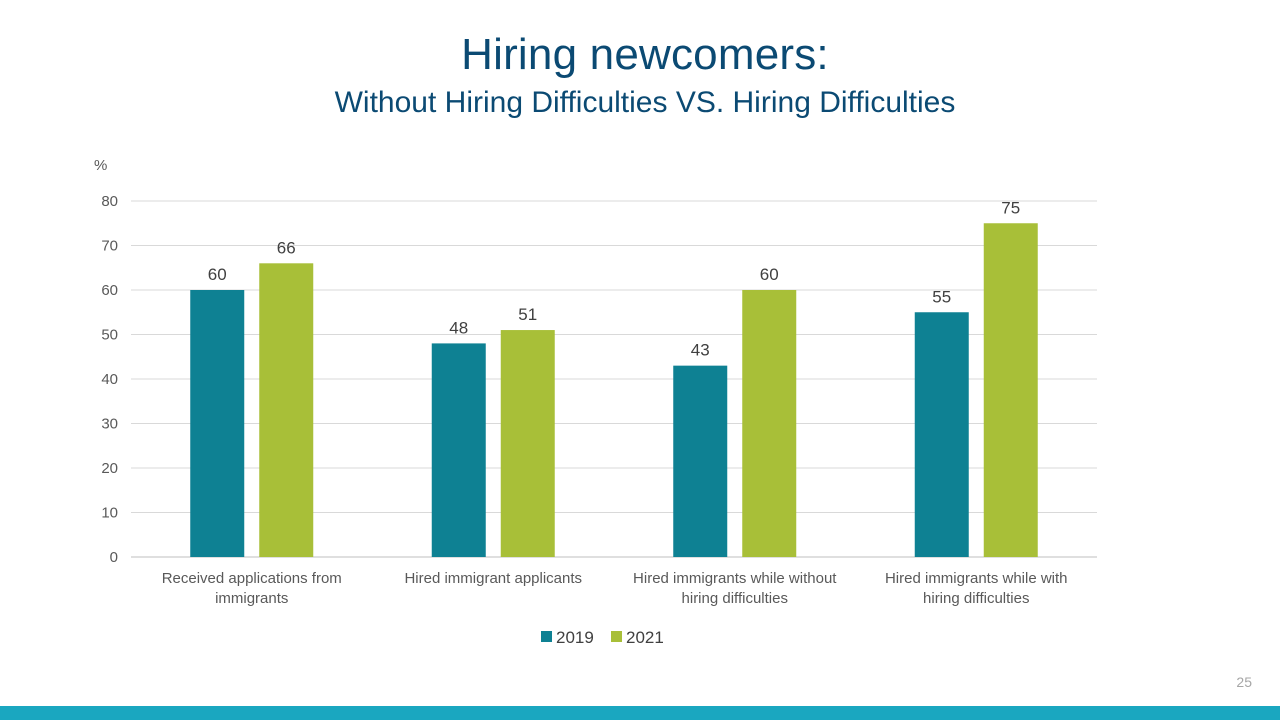 This screenshot has height=720, width=1280. I want to click on data-label-2021-1: 51, so click(527, 314).